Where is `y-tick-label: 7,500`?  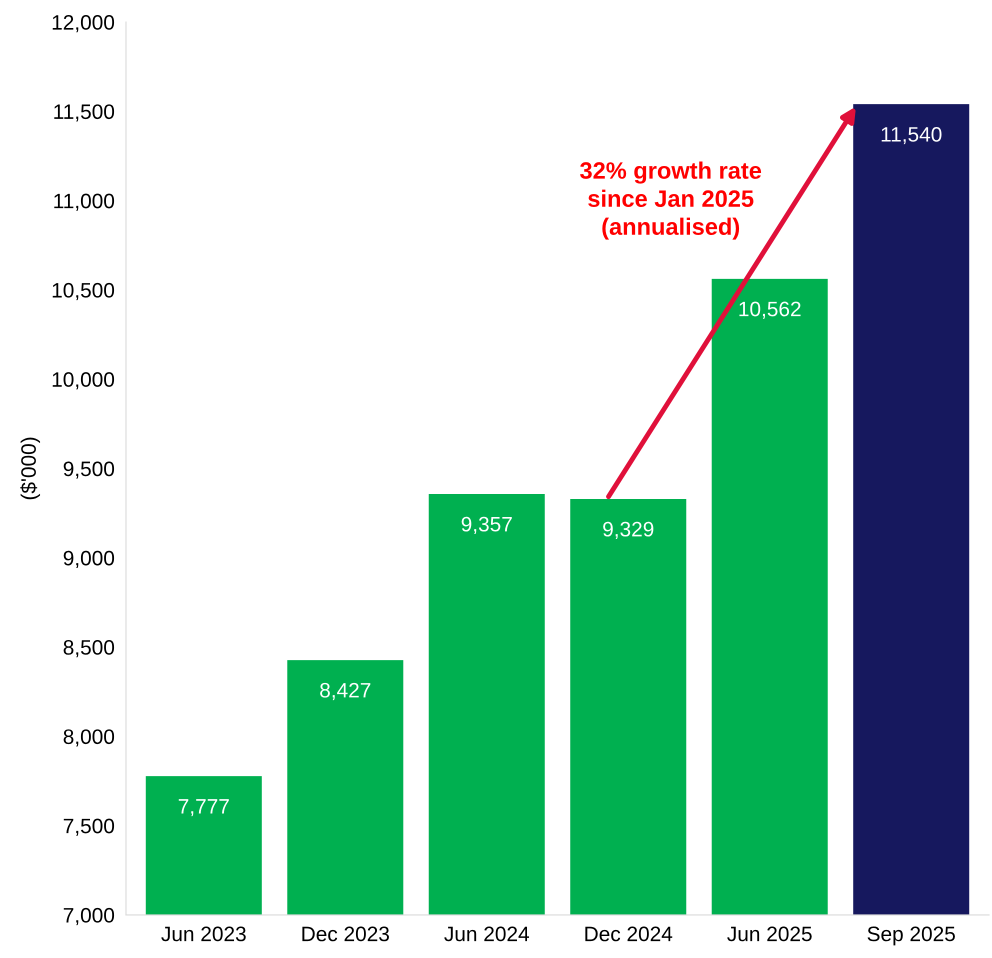 y-tick-label: 7,500 is located at coordinates (89, 827).